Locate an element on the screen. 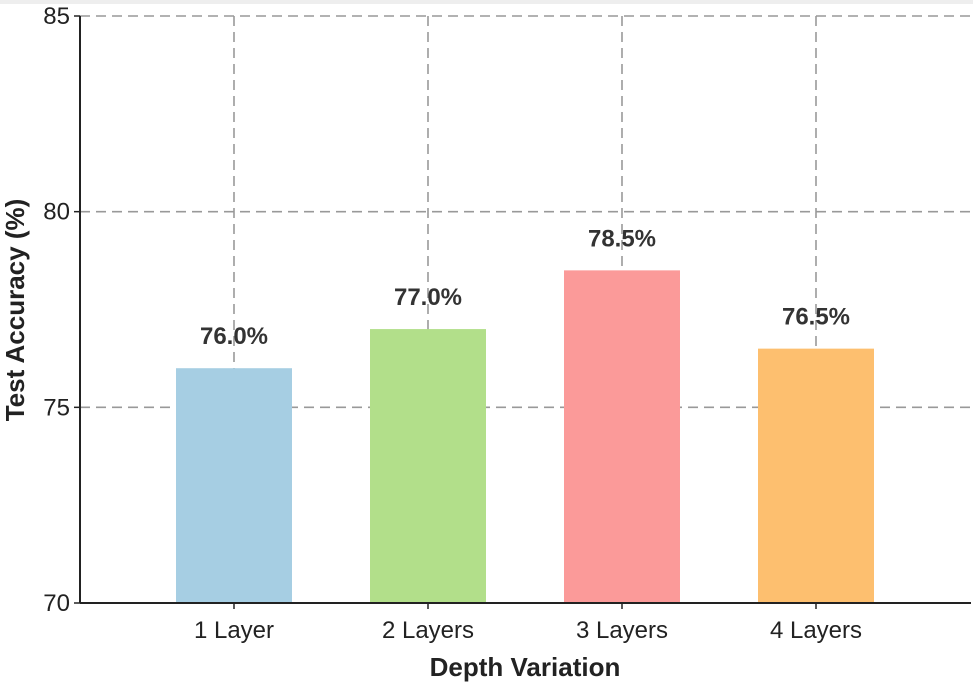  x-tick-label-2: 2 Layers is located at coordinates (428, 630).